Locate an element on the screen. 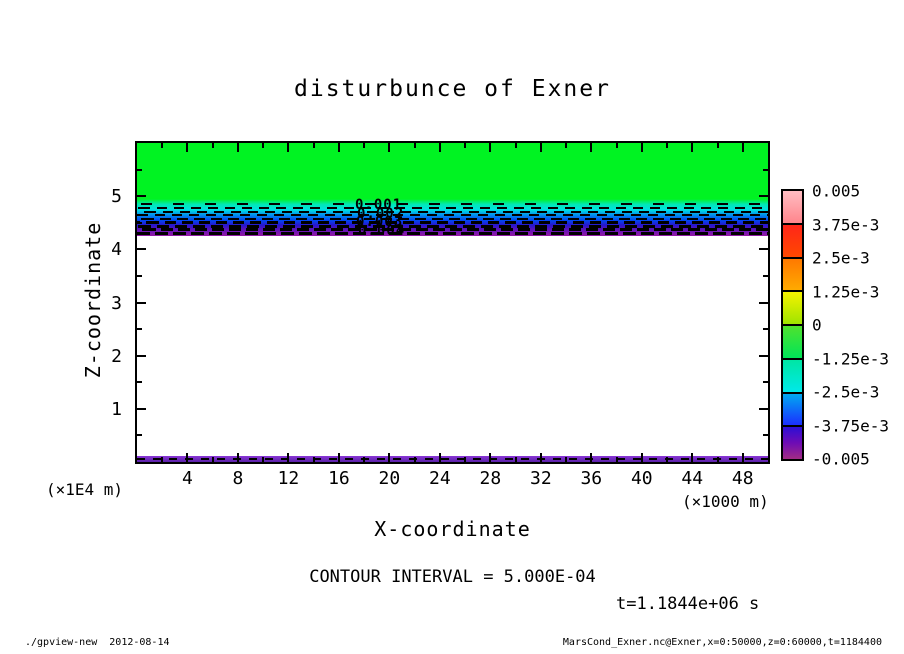  contour-value-label: 0.004 is located at coordinates (382, 230).